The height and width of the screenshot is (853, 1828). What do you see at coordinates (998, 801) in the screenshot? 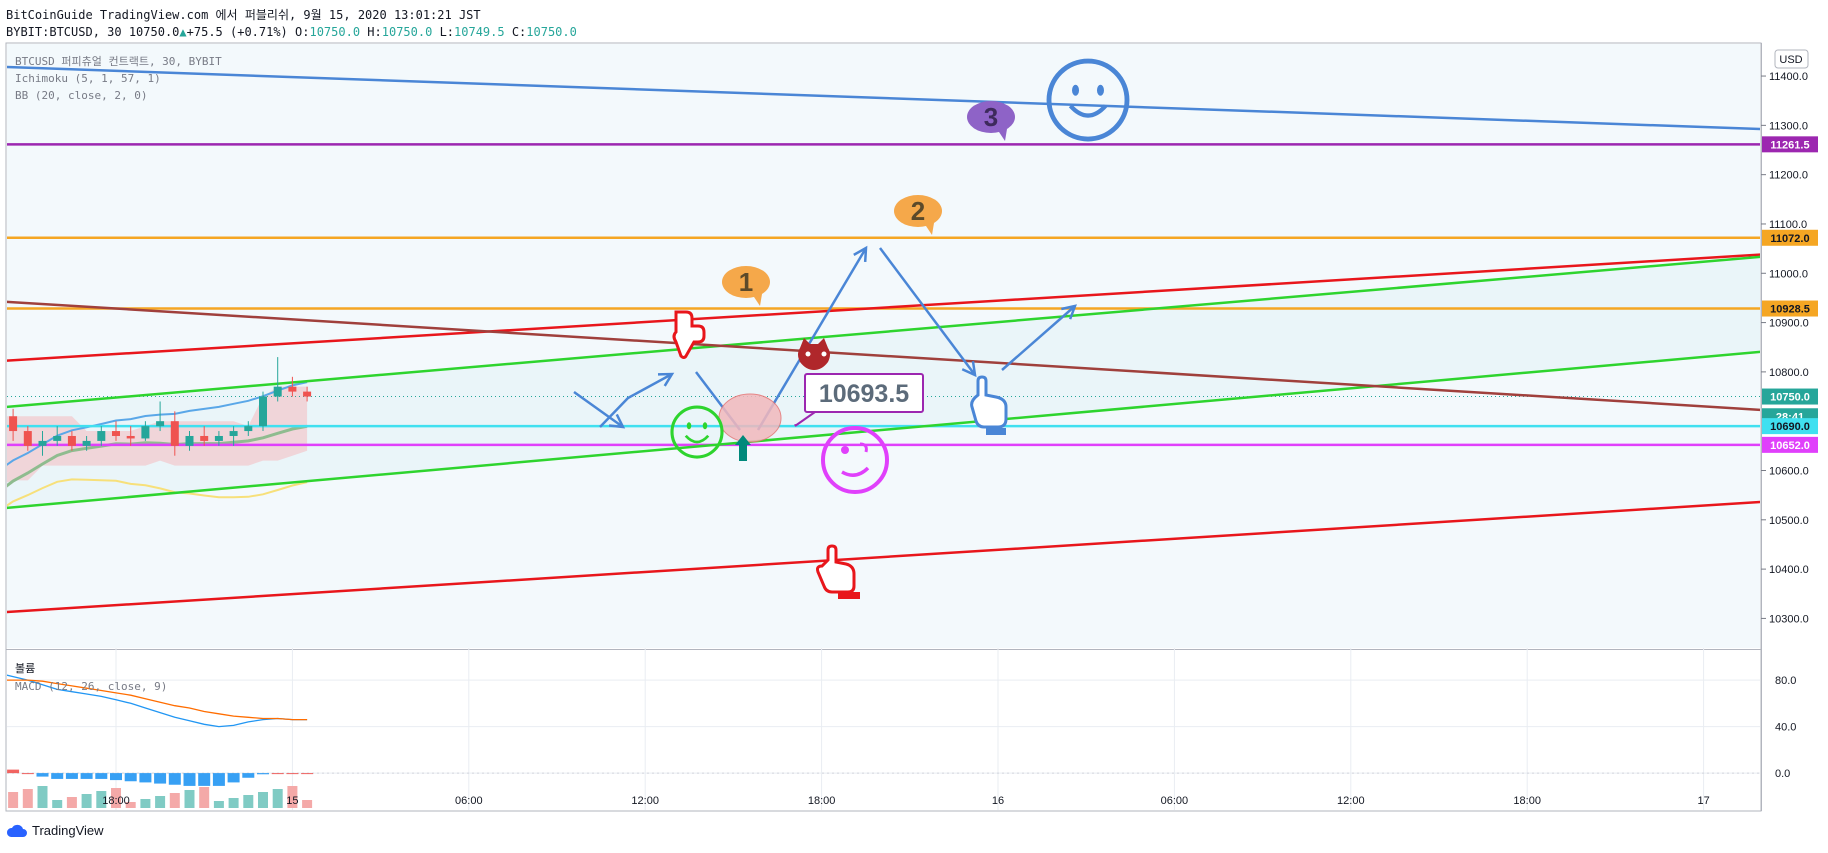
I see `time-tick-label: 16` at bounding box center [998, 801].